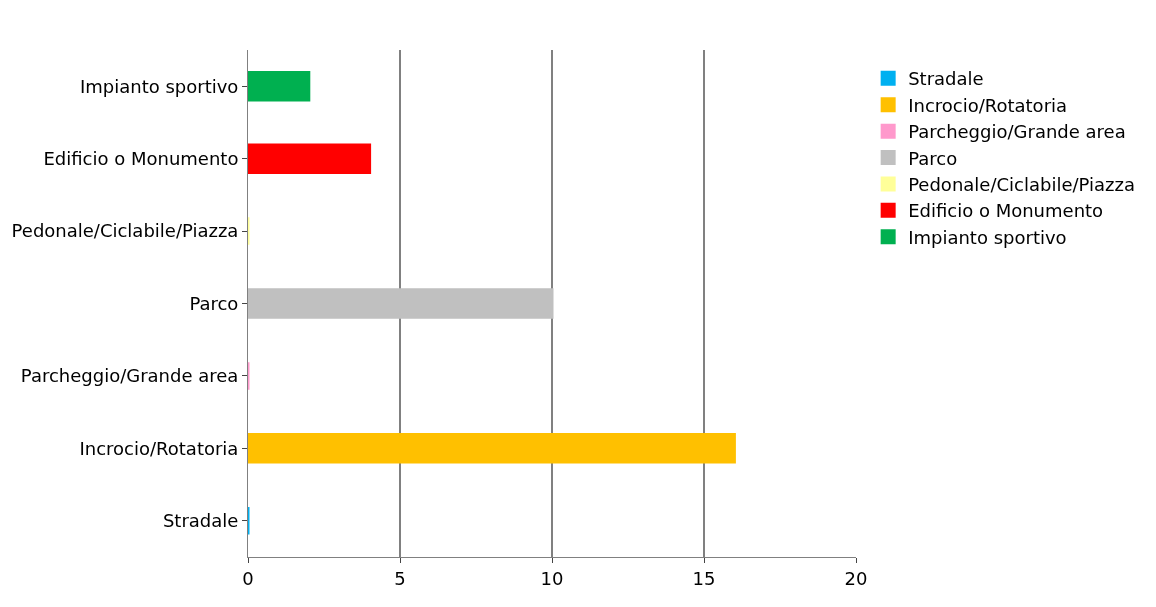 This screenshot has height=607, width=1156. Describe the element at coordinates (200, 521) in the screenshot. I see `y-tick-label: Stradale` at that location.